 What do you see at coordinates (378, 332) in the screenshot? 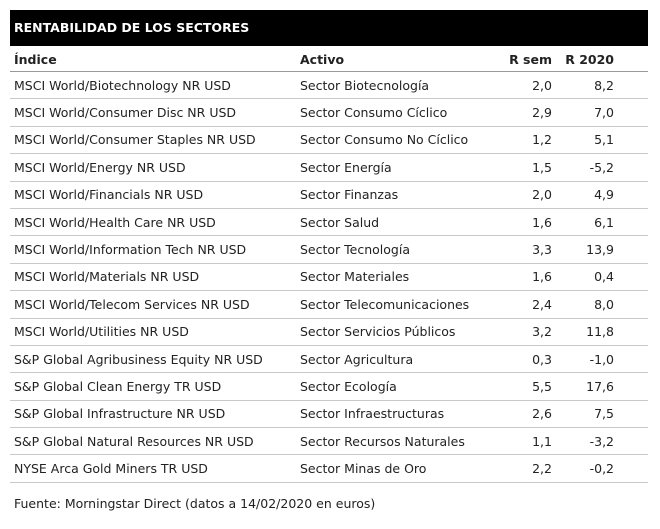
I see `table-cell: Sector Servicios Públicos` at bounding box center [378, 332].